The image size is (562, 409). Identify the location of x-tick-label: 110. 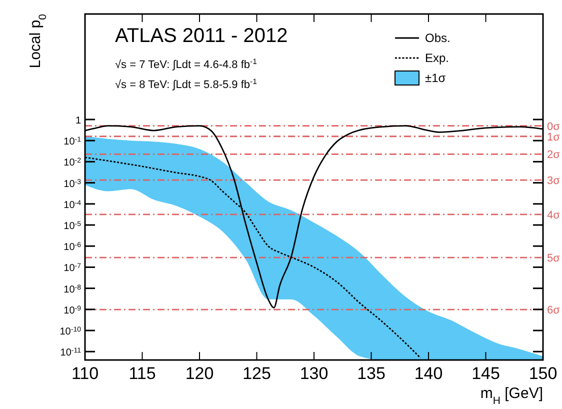
(85, 373).